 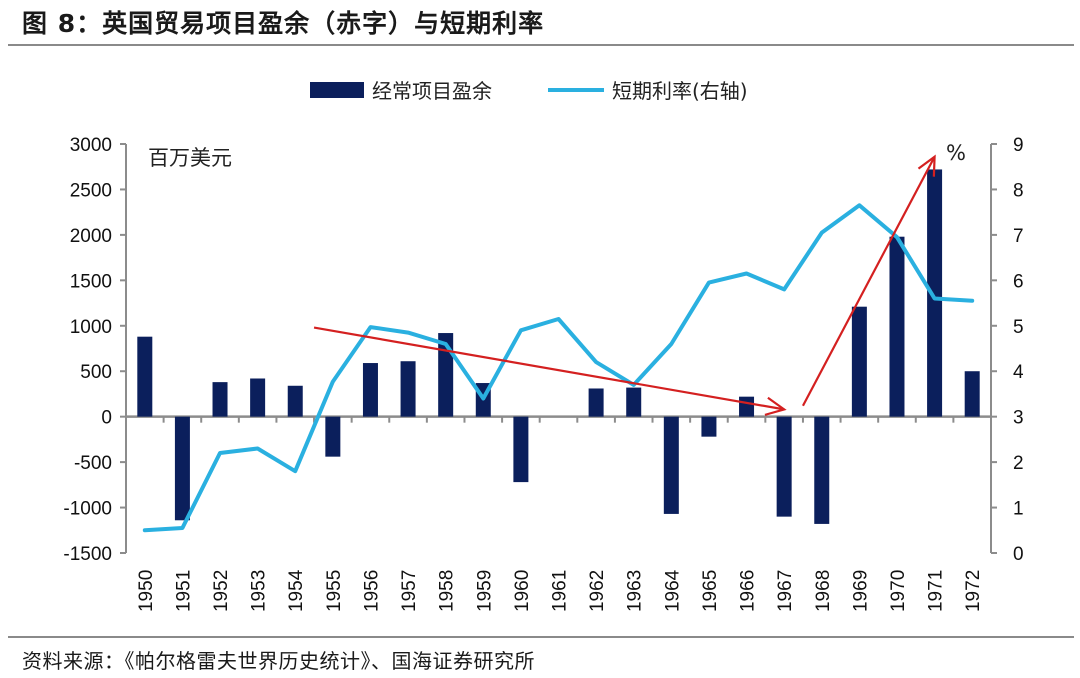 What do you see at coordinates (709, 426) in the screenshot?
I see `bar-1965` at bounding box center [709, 426].